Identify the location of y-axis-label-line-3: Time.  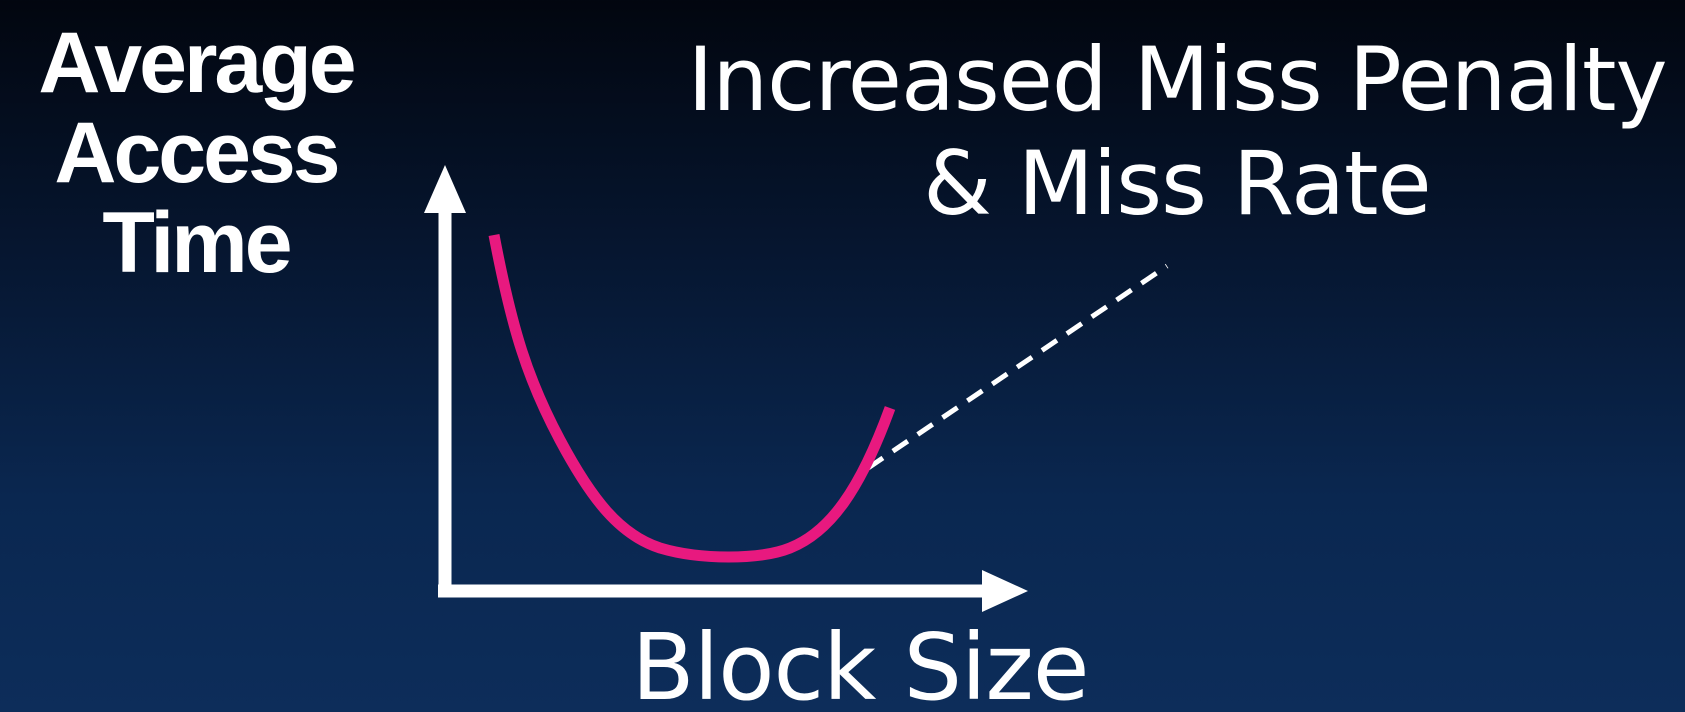
(197, 243).